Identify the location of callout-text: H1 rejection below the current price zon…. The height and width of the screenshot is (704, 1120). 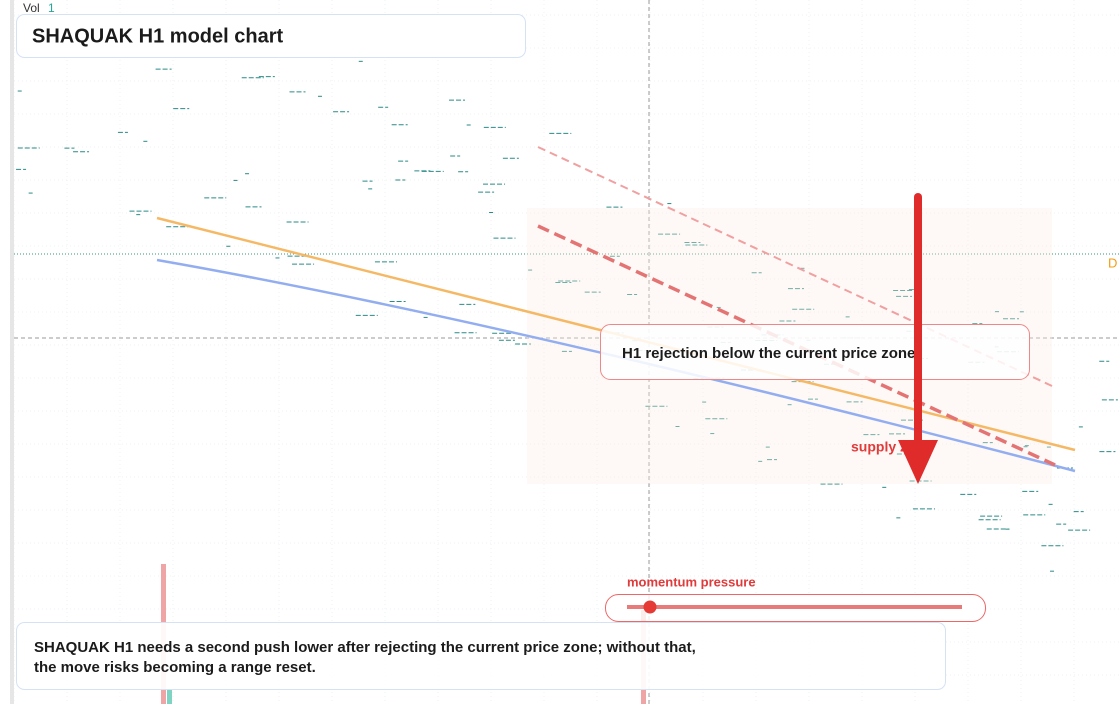
(768, 353).